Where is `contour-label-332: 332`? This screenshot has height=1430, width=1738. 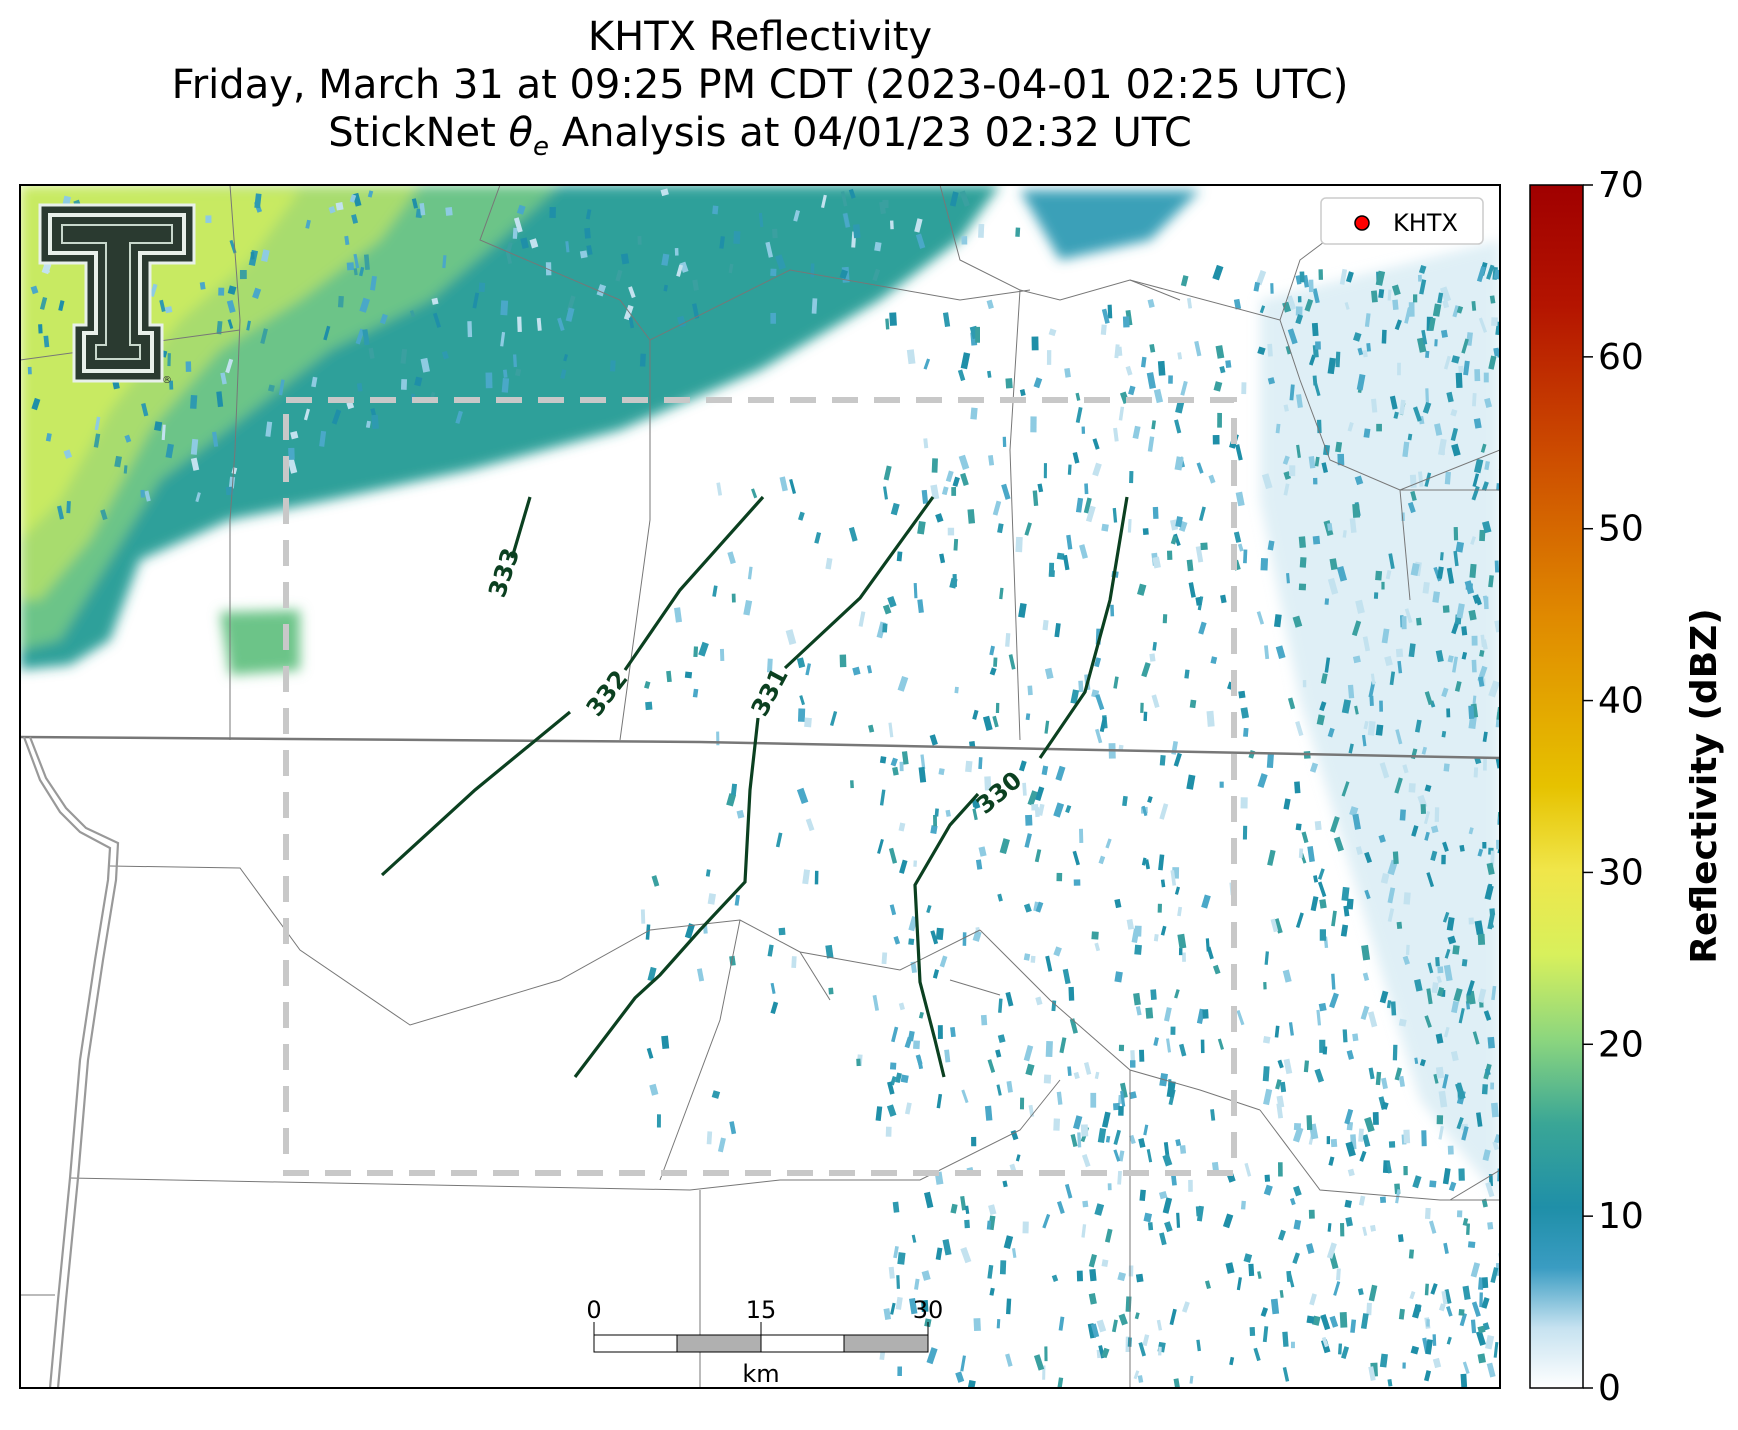
contour-label-332: 332 is located at coordinates (607, 693).